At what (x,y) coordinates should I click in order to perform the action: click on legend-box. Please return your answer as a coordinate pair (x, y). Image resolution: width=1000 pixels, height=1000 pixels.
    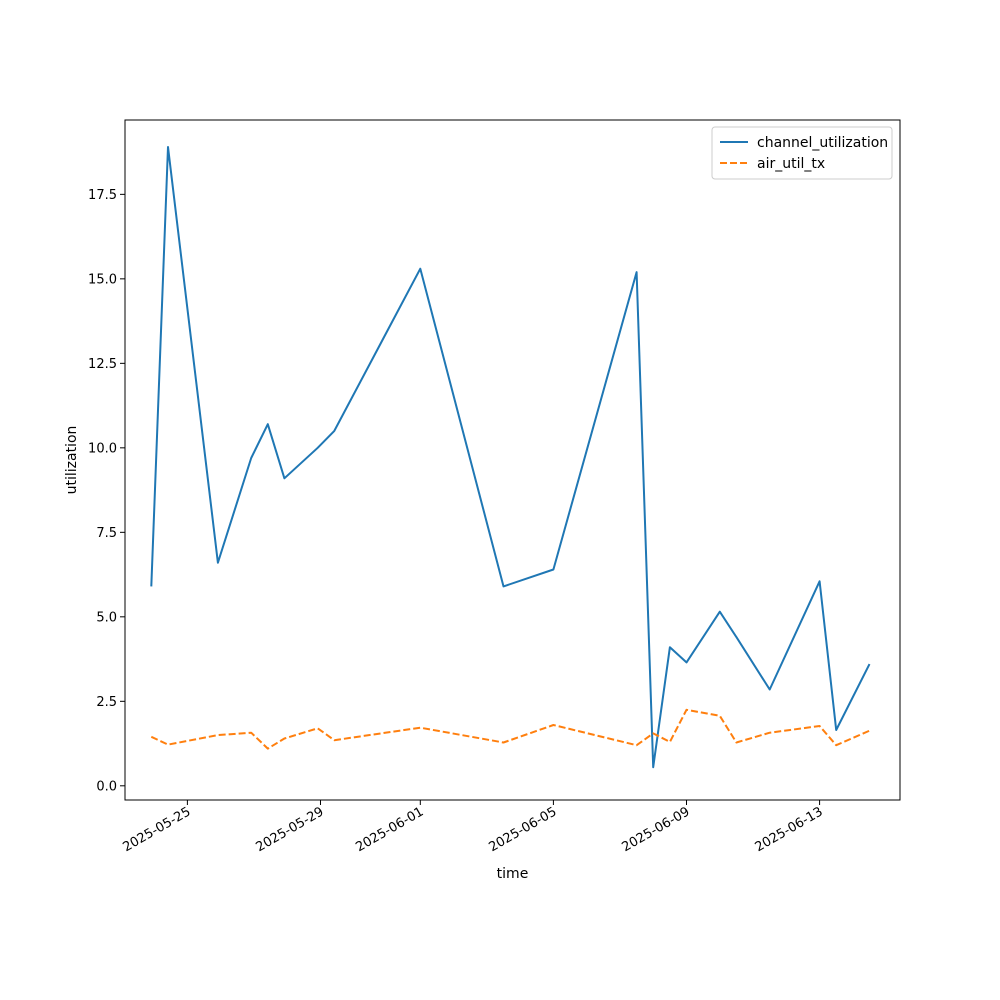
    Looking at the image, I should click on (802, 153).